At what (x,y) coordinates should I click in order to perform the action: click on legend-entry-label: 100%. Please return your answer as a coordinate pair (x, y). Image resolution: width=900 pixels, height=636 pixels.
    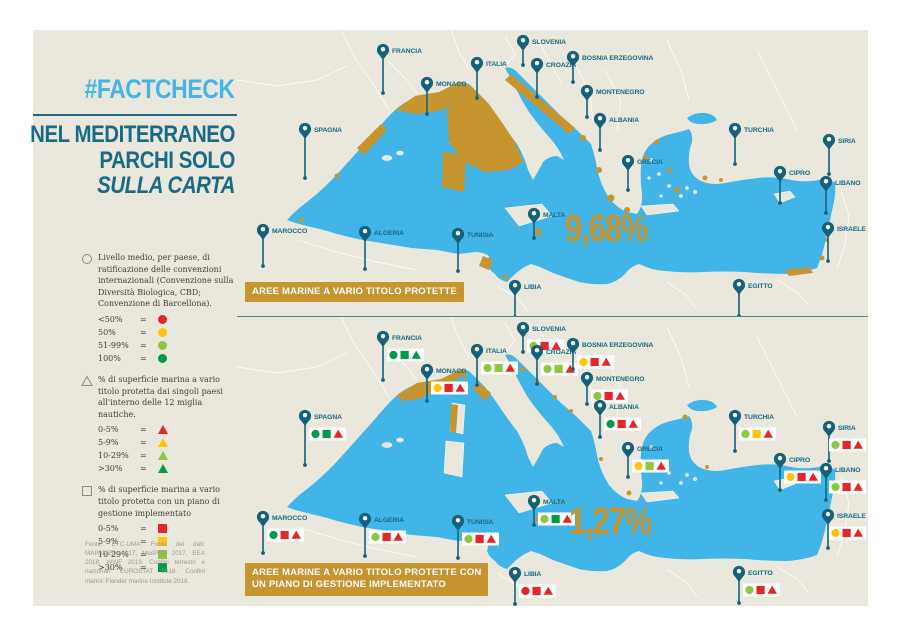
    Looking at the image, I should click on (109, 358).